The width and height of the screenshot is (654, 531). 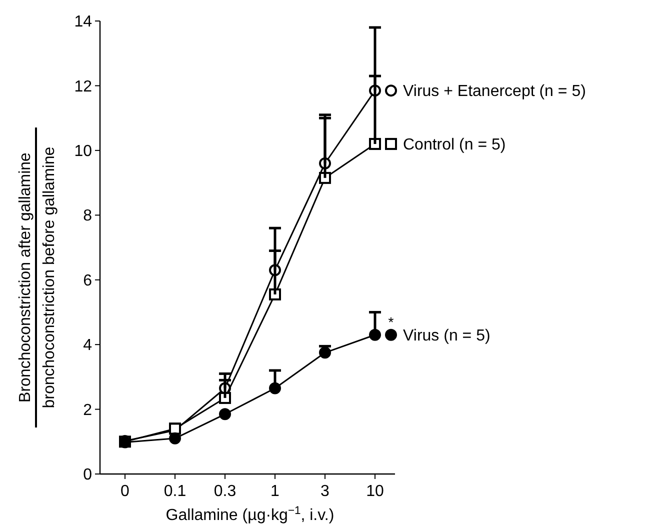 I want to click on legend-label: Virus + Etanercept (n = 5), so click(x=494, y=91).